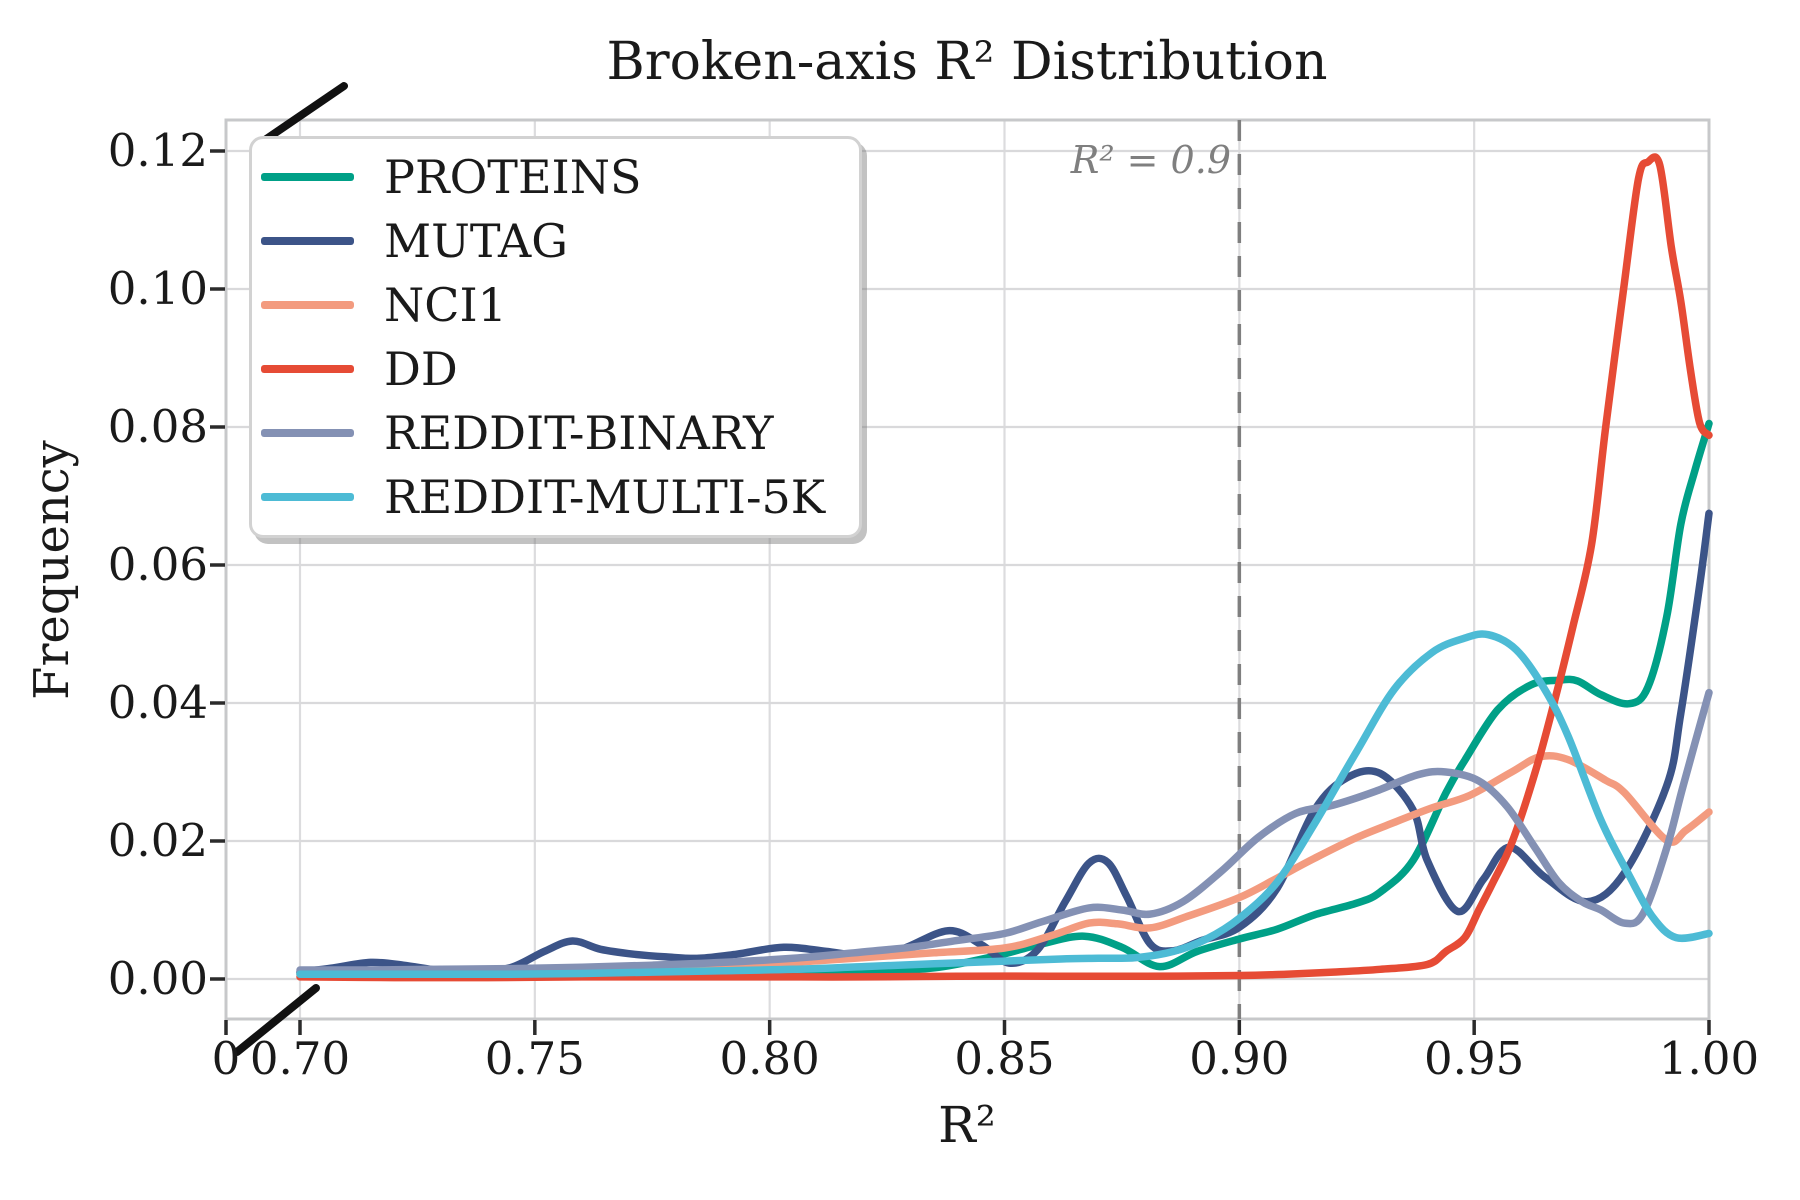 The width and height of the screenshot is (1800, 1200). What do you see at coordinates (157, 702) in the screenshot?
I see `y-tick-label: 0.04` at bounding box center [157, 702].